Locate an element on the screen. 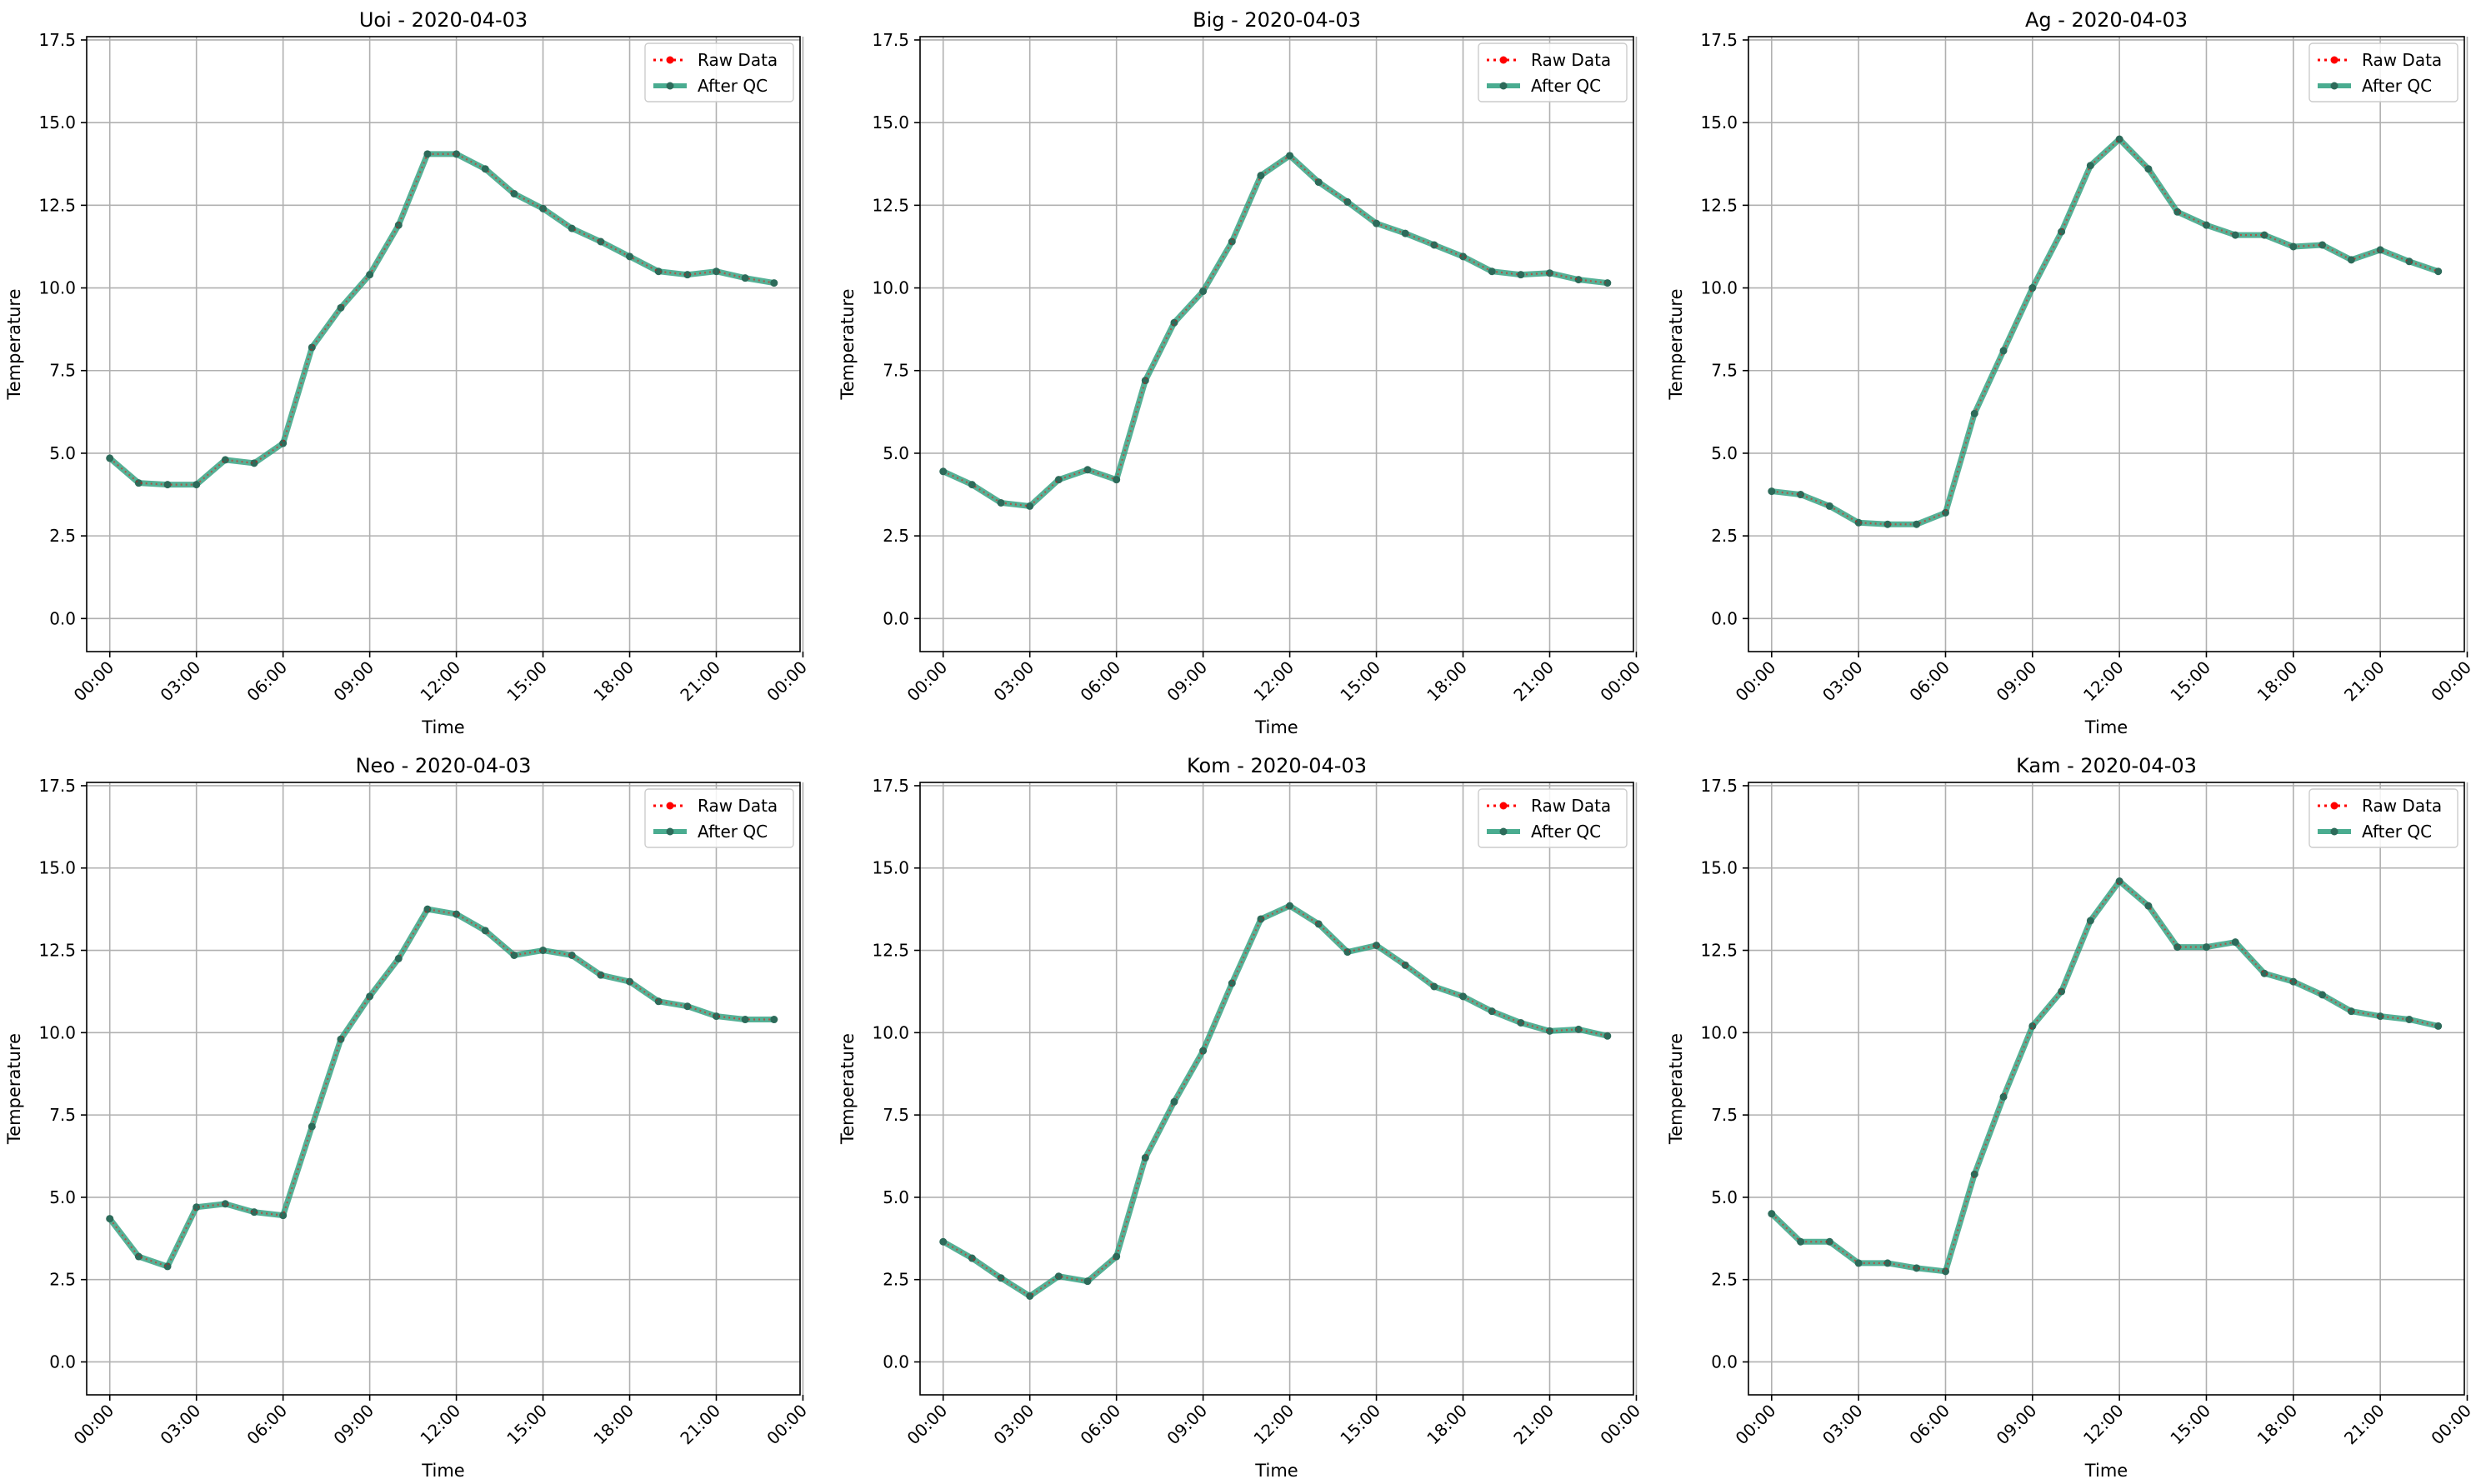  series-after-qc is located at coordinates (2105, 331).